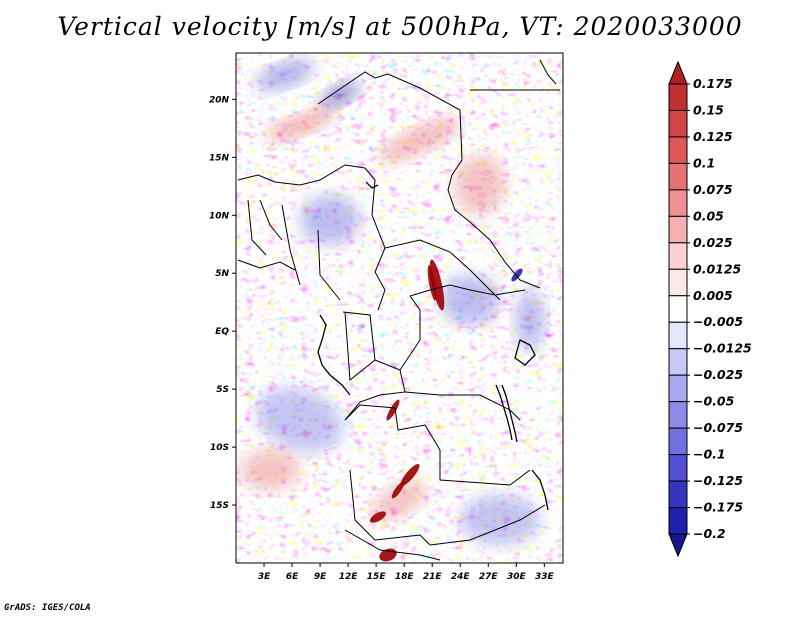  Describe the element at coordinates (222, 303) in the screenshot. I see `latitude-ticks: 20N 15N 10N 5N EQ 5S 10S 15S` at that location.